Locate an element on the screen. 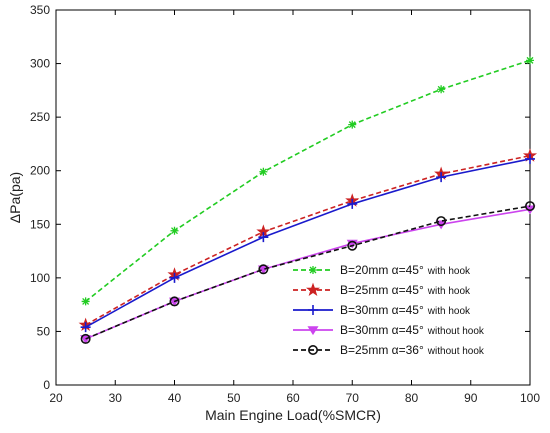 The width and height of the screenshot is (550, 433). x-tick-label: 30 is located at coordinates (116, 398).